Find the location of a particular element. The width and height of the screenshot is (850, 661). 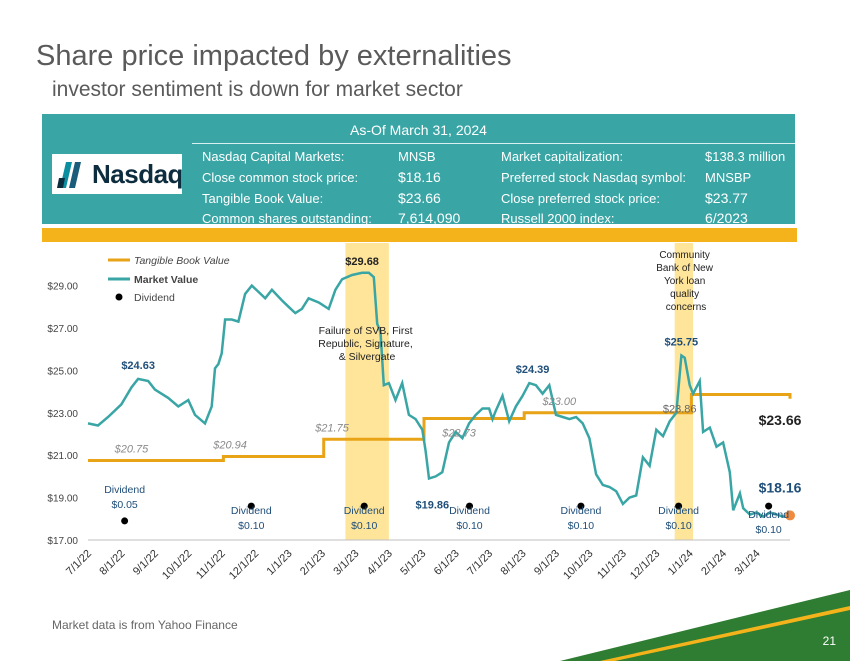

x-tick-label: 11/1/22 is located at coordinates (211, 565).